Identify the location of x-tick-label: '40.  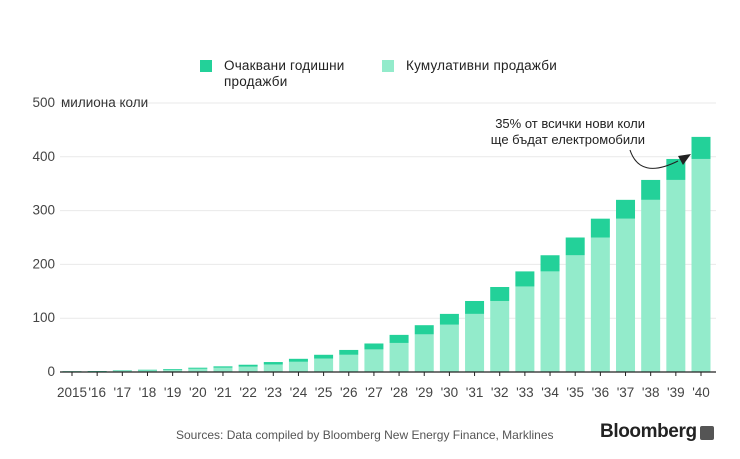
(701, 392).